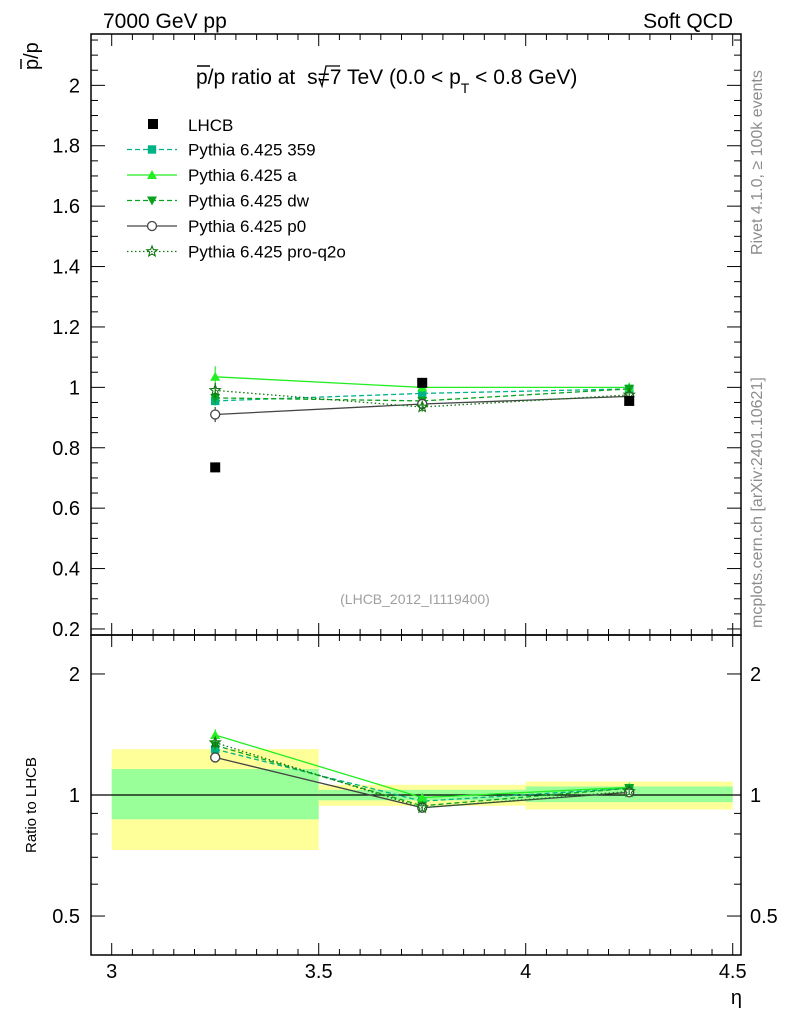 The image size is (786, 1024). What do you see at coordinates (252, 150) in the screenshot?
I see `legend-label-0: Pythia 6.425 359` at bounding box center [252, 150].